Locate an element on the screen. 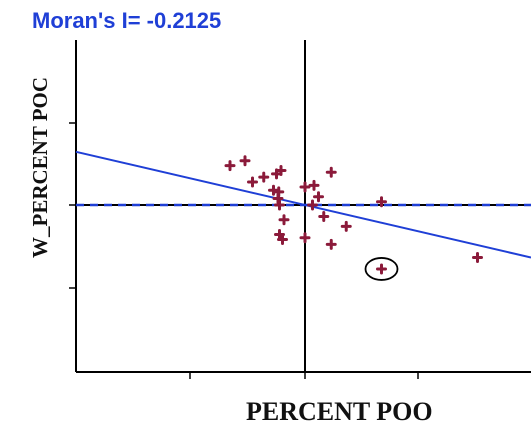 The height and width of the screenshot is (423, 531). chart-title: Moran's I= -0.2125 is located at coordinates (126, 20).